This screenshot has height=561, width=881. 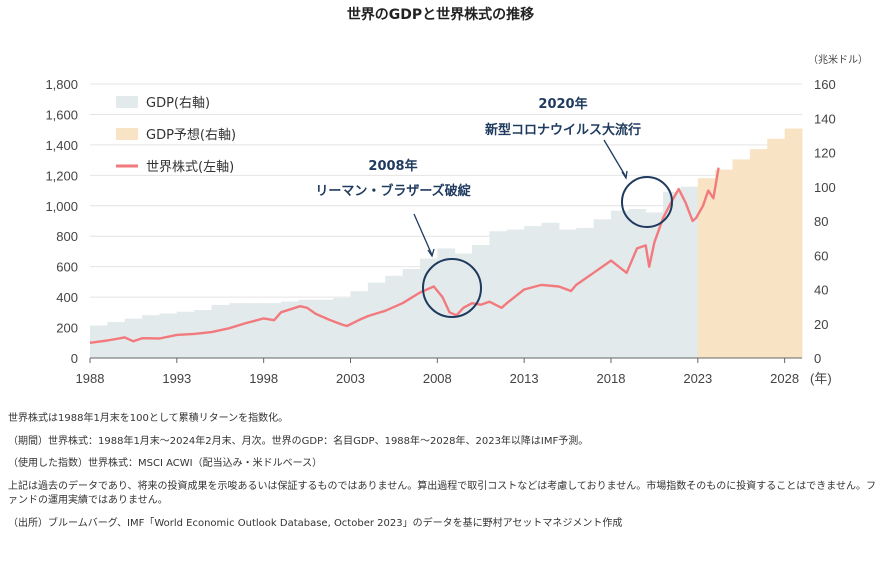 I want to click on annotation-2008-circle, so click(x=452, y=288).